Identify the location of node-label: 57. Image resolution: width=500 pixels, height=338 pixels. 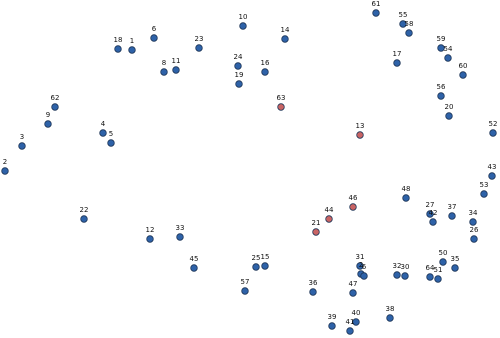
(245, 282).